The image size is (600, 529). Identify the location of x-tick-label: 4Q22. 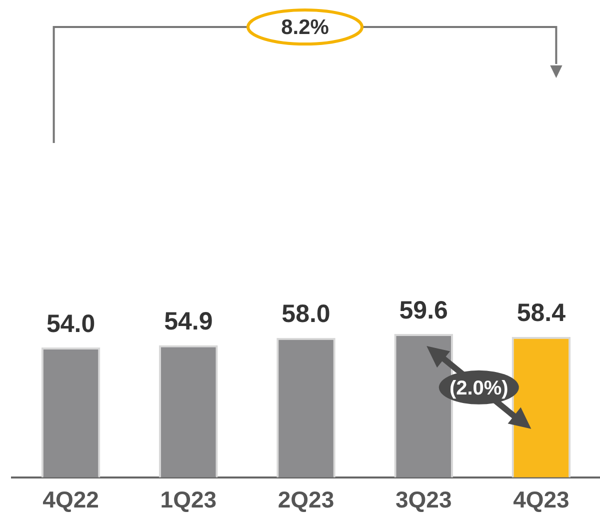
(70, 499).